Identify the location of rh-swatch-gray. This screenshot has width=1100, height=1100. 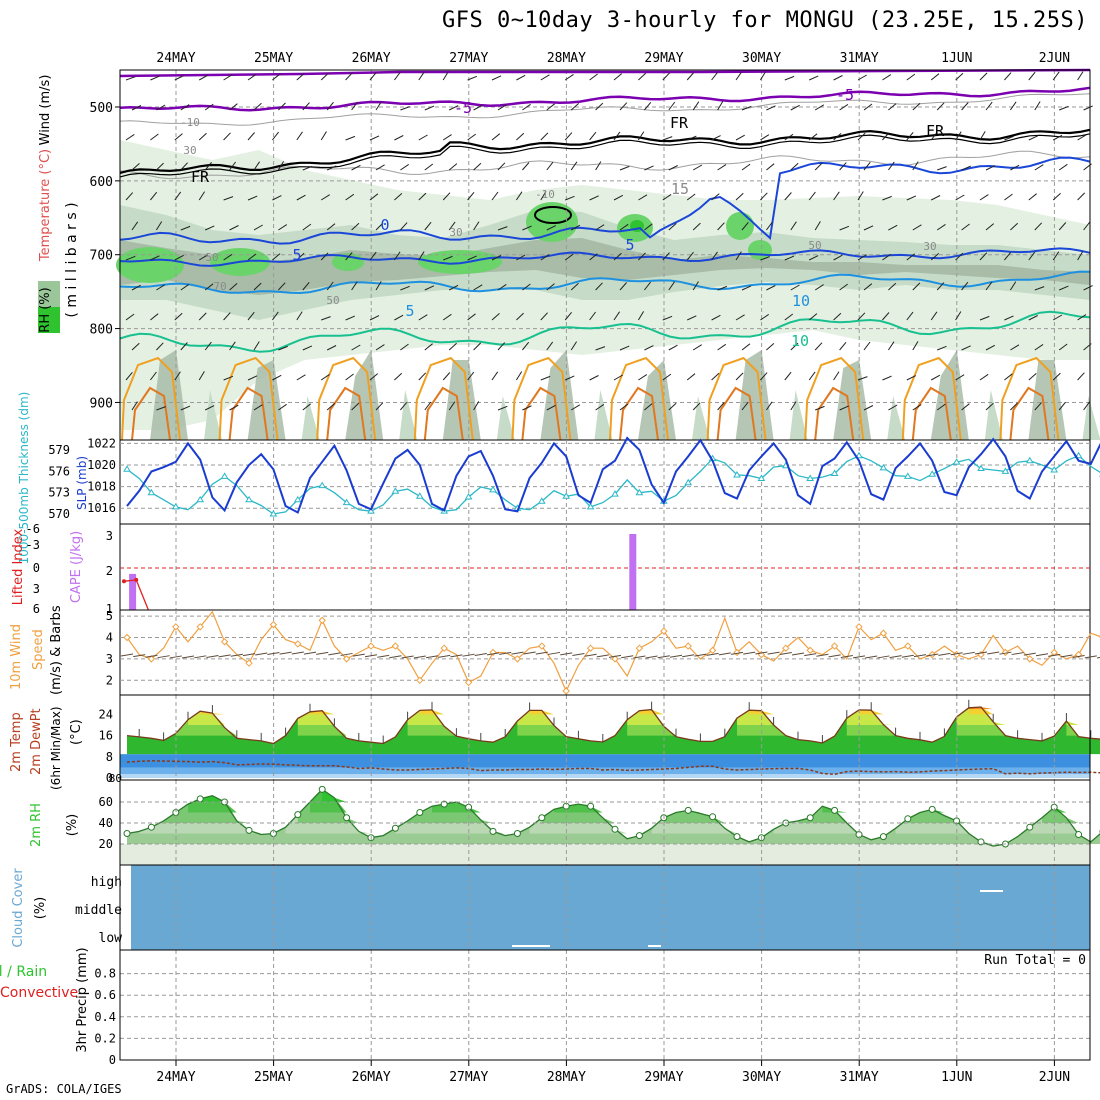
(49, 294).